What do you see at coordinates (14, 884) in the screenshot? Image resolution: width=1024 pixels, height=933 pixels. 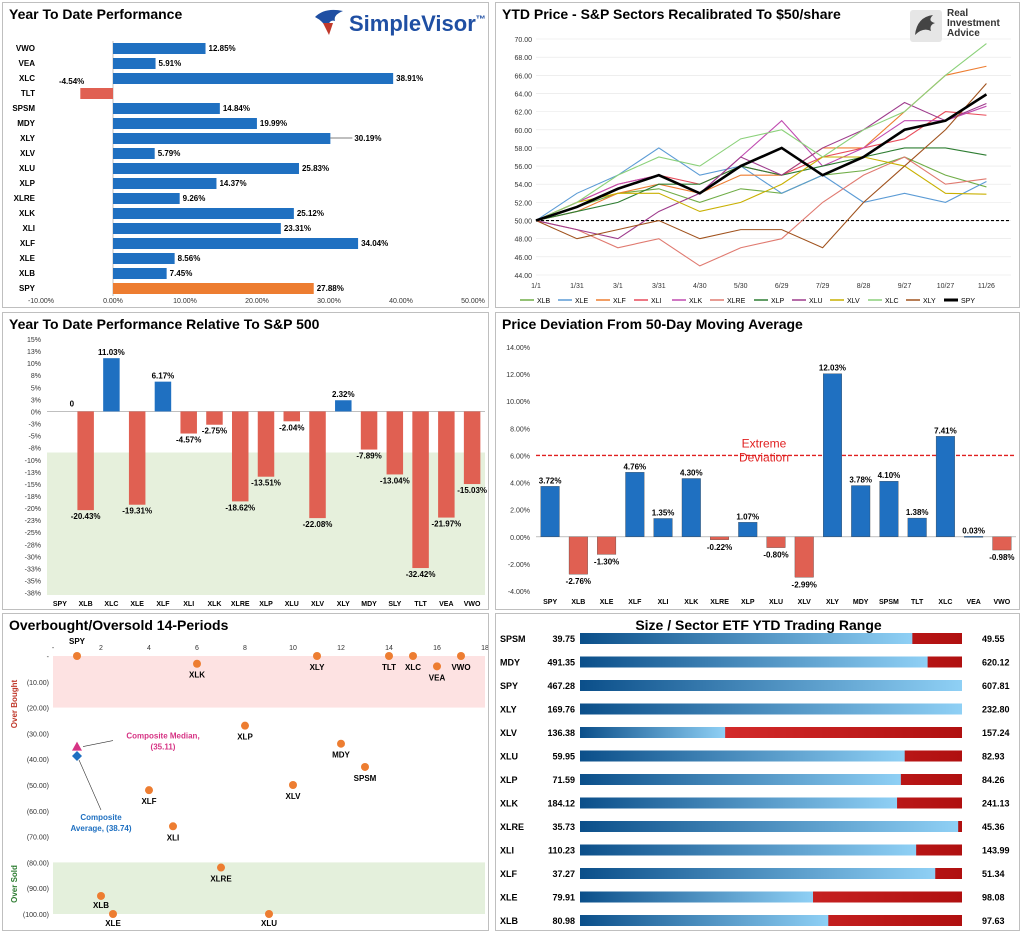 I see `oversold-label: Over Sold` at bounding box center [14, 884].